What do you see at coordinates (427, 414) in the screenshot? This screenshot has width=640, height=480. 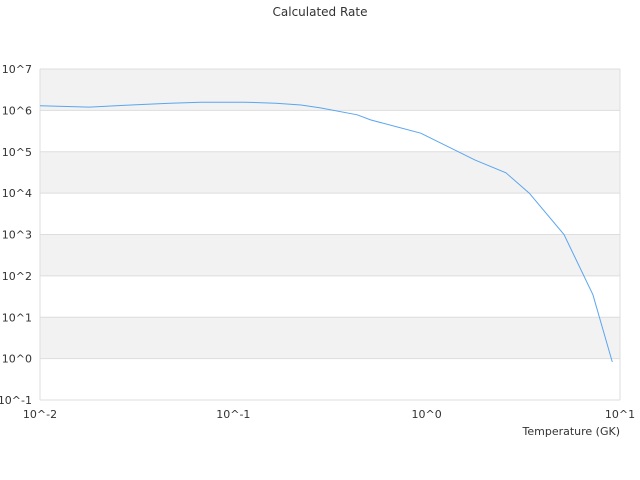 I see `x-tick-label: 10^0` at bounding box center [427, 414].